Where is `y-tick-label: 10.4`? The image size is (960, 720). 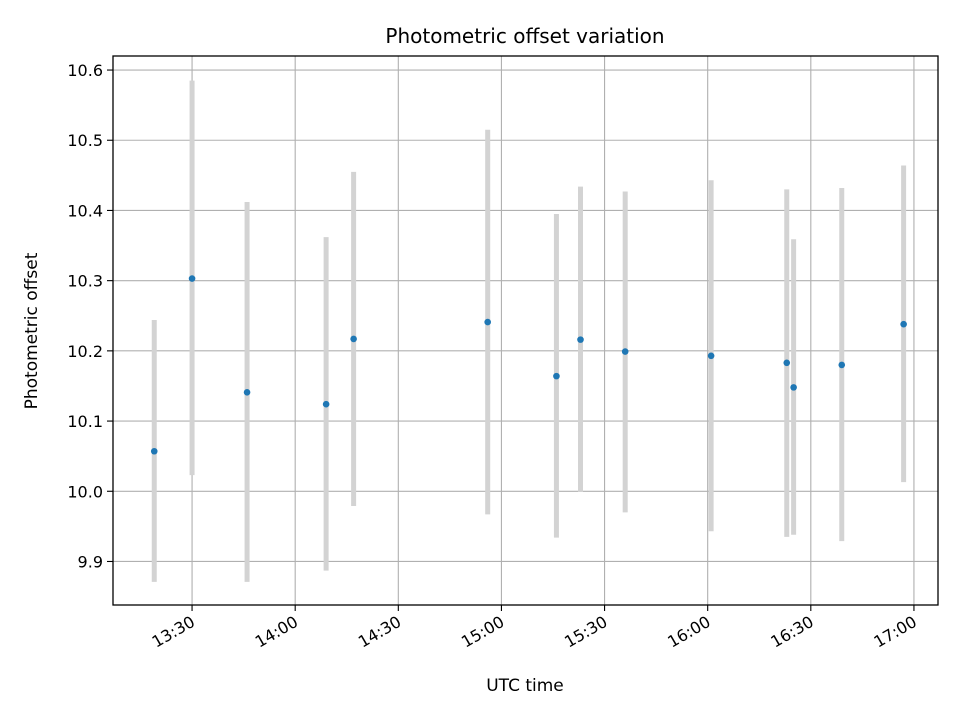 y-tick-label: 10.4 is located at coordinates (85, 210).